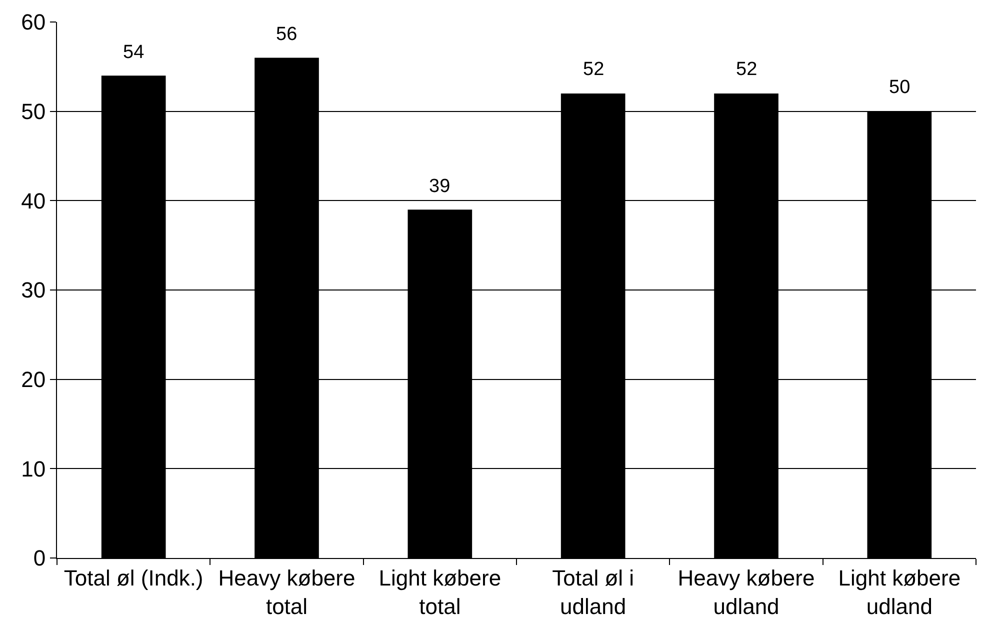 The width and height of the screenshot is (986, 629). I want to click on y-tick-label: 50, so click(33, 111).